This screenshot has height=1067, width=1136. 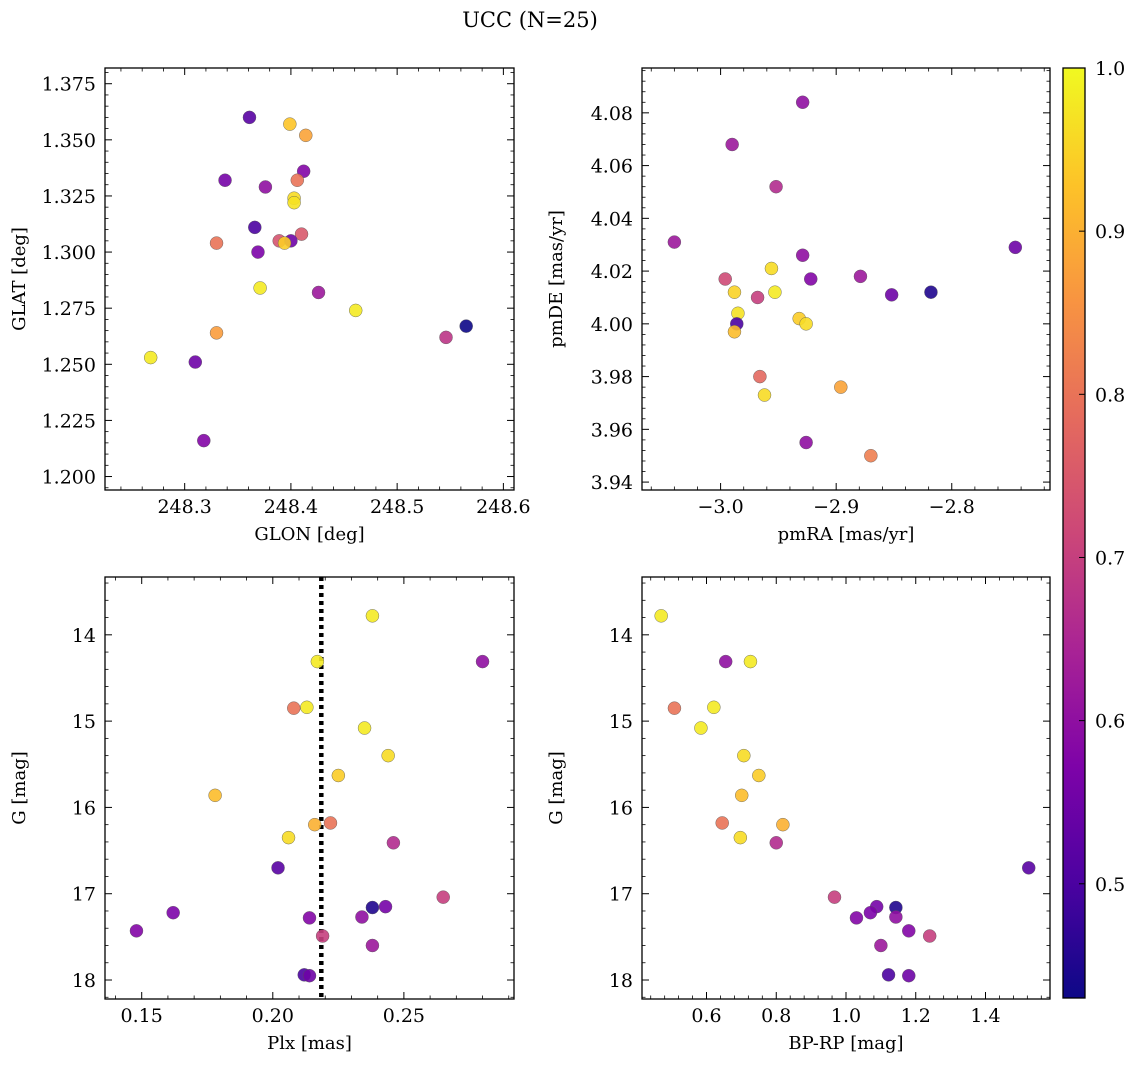 I want to click on x-axis-label: Plx [mas], so click(x=309, y=1043).